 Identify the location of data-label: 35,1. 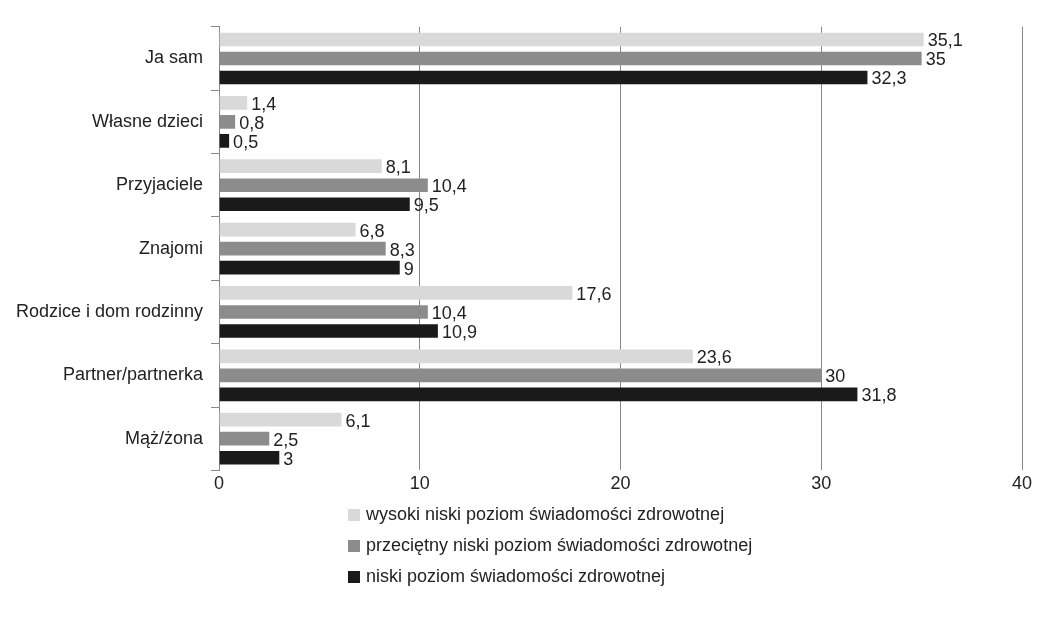
(945, 40).